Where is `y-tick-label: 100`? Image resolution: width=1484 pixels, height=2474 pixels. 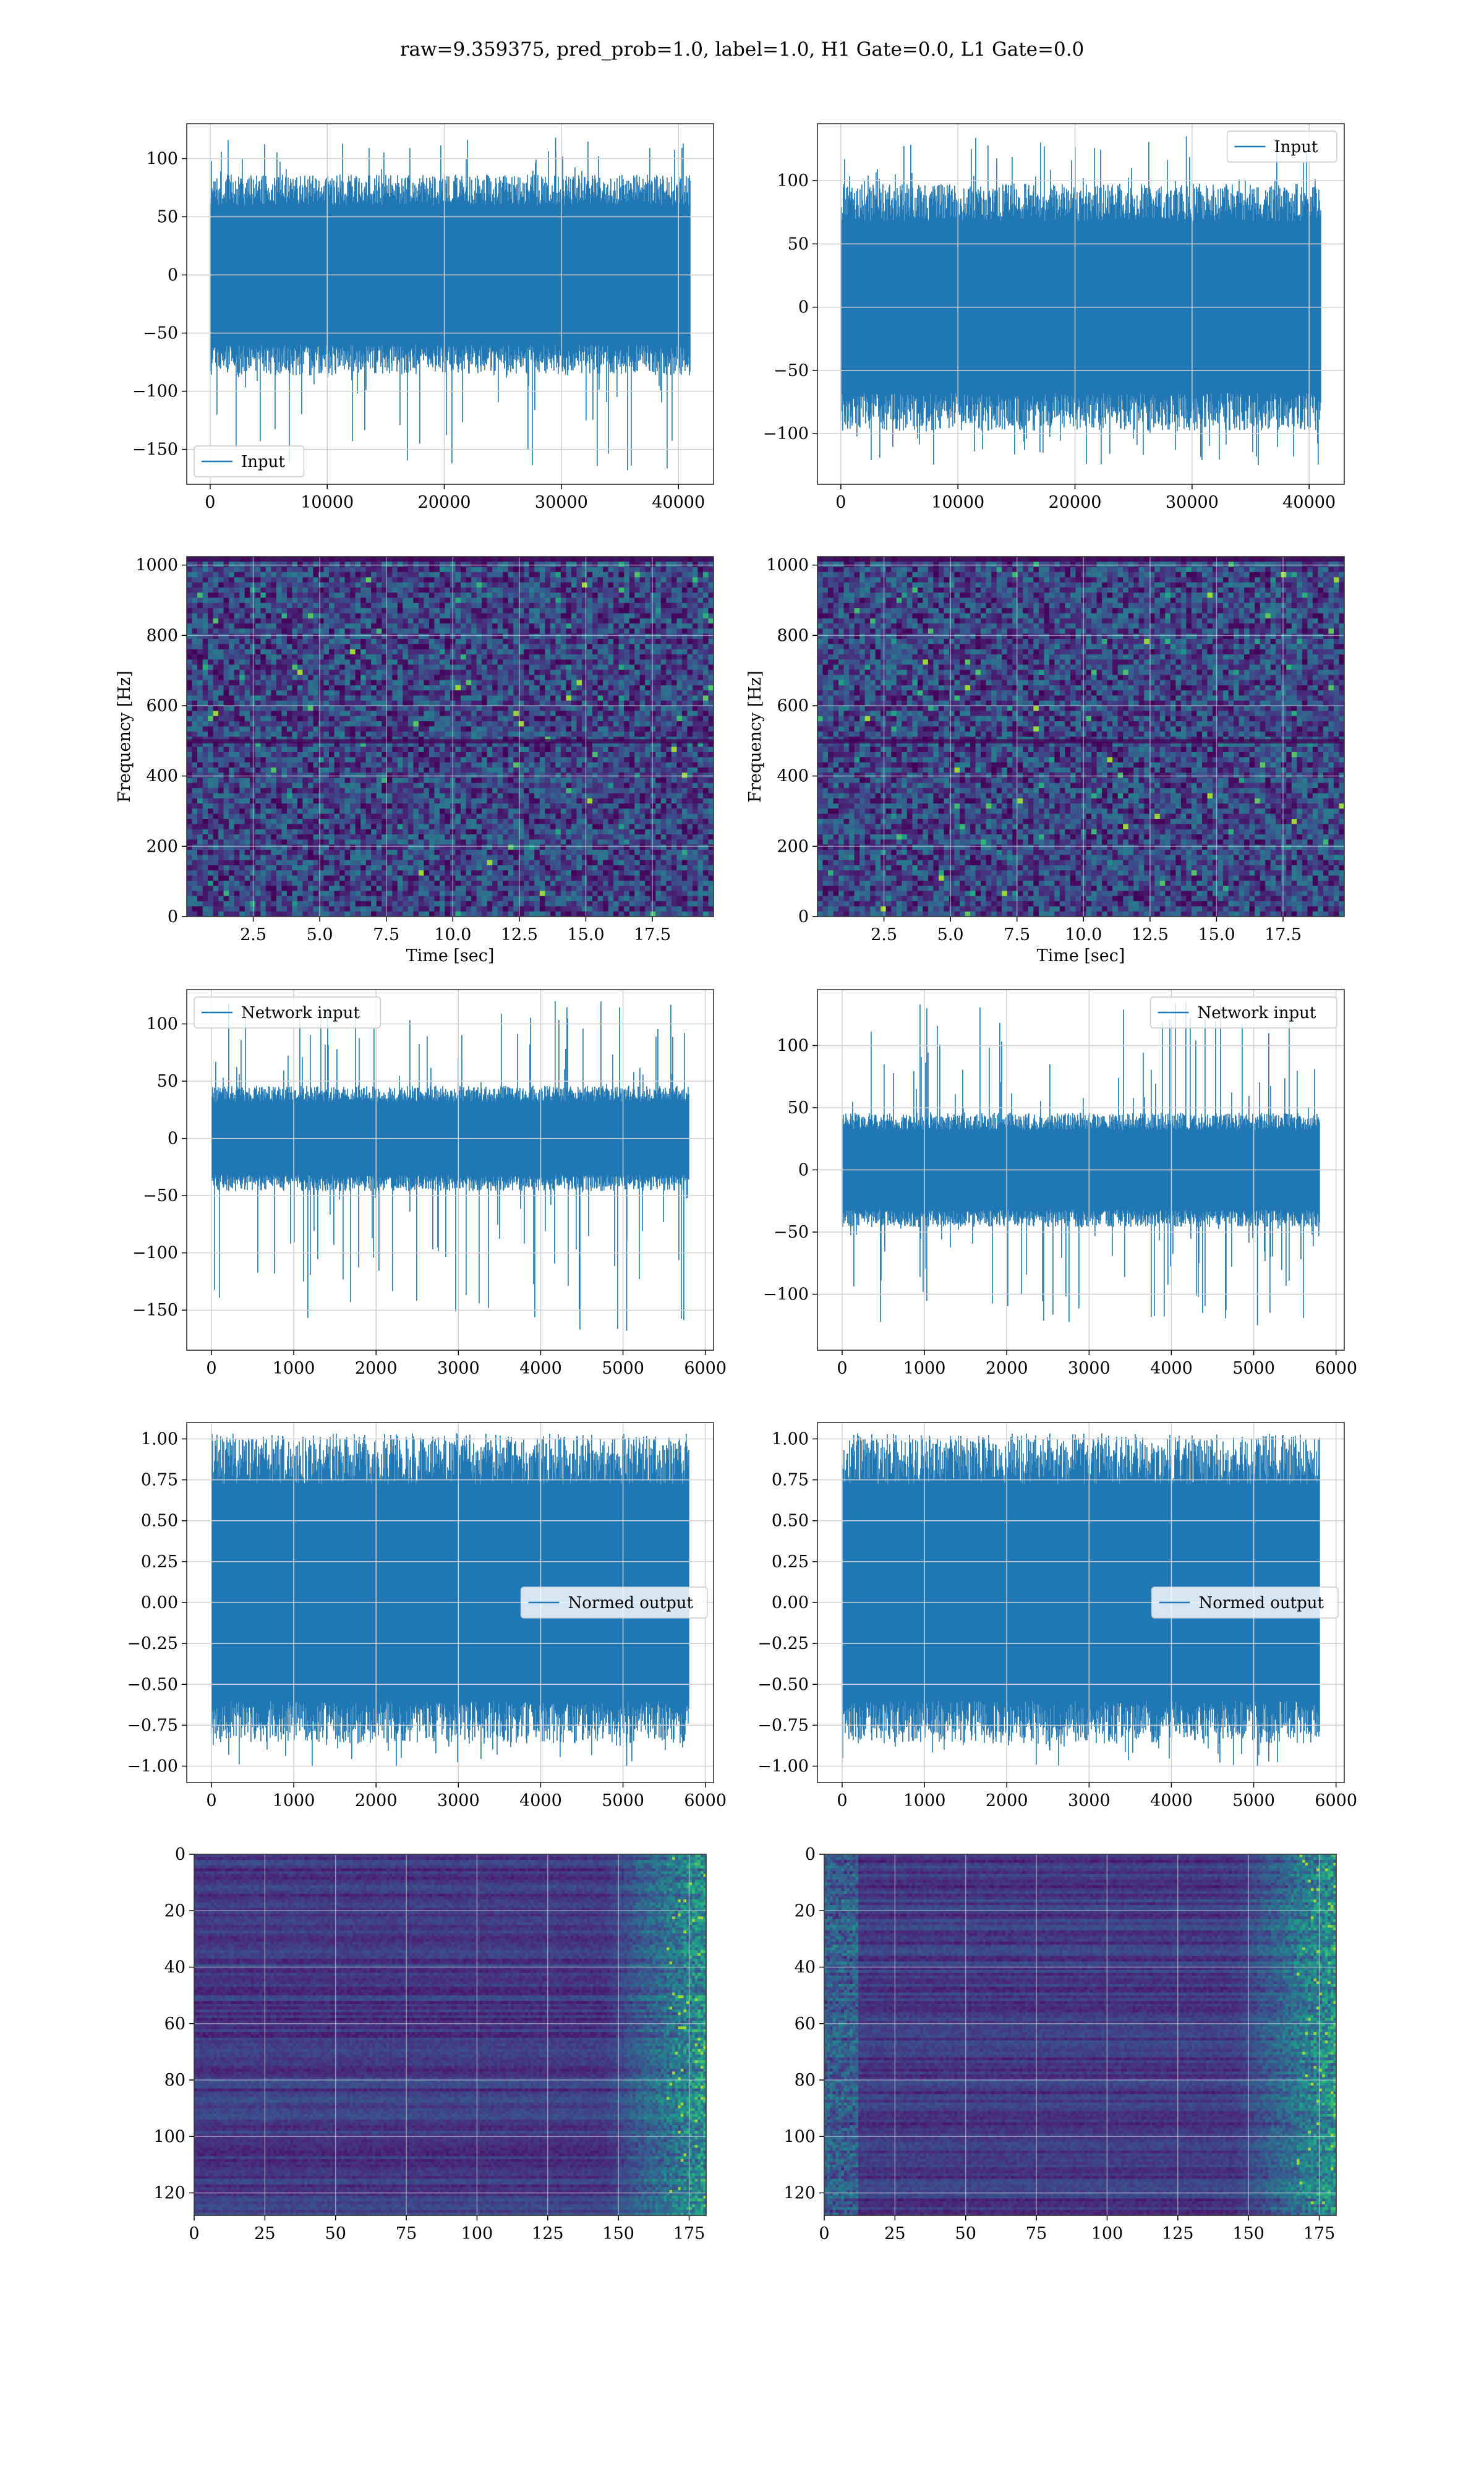
y-tick-label: 100 is located at coordinates (793, 1045).